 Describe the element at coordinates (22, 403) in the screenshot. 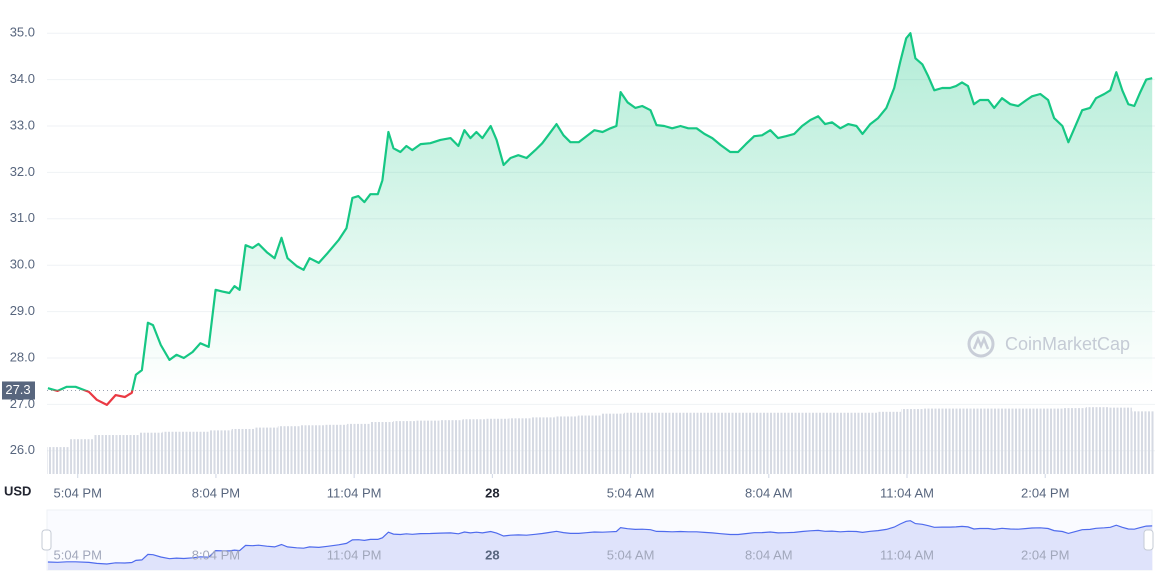

I see `y-tick-label: 27.0` at that location.